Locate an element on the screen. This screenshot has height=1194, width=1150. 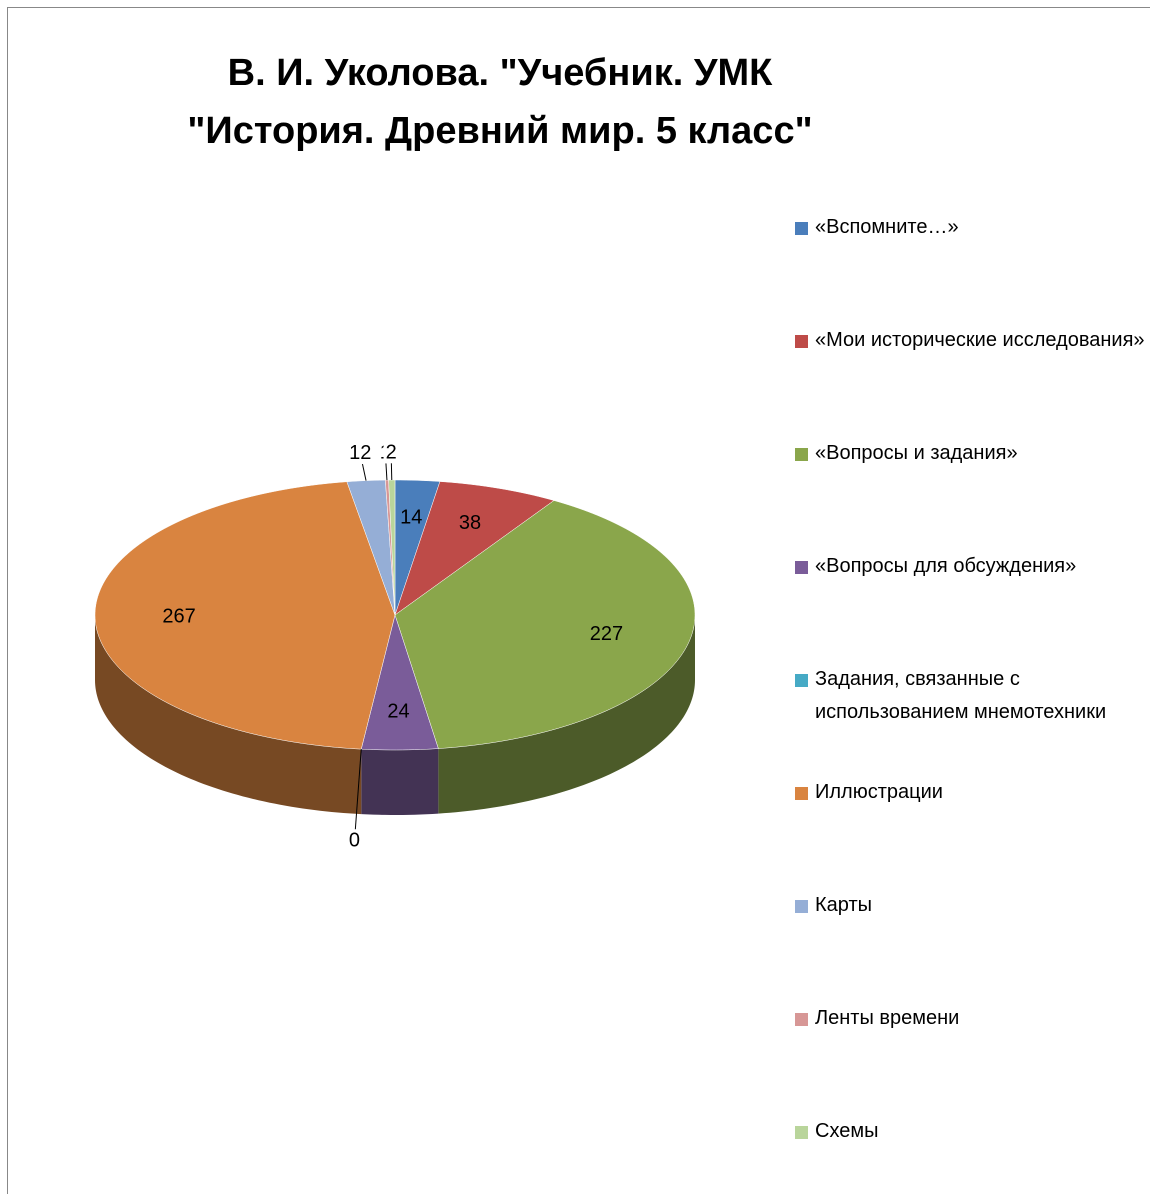
data-label: 2 is located at coordinates (391, 452).